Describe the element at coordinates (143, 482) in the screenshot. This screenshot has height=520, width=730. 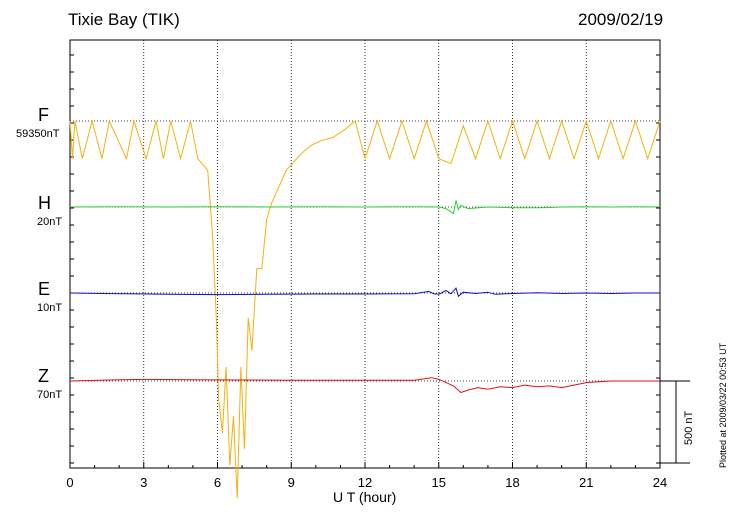
I see `x-tick-label: 3` at that location.